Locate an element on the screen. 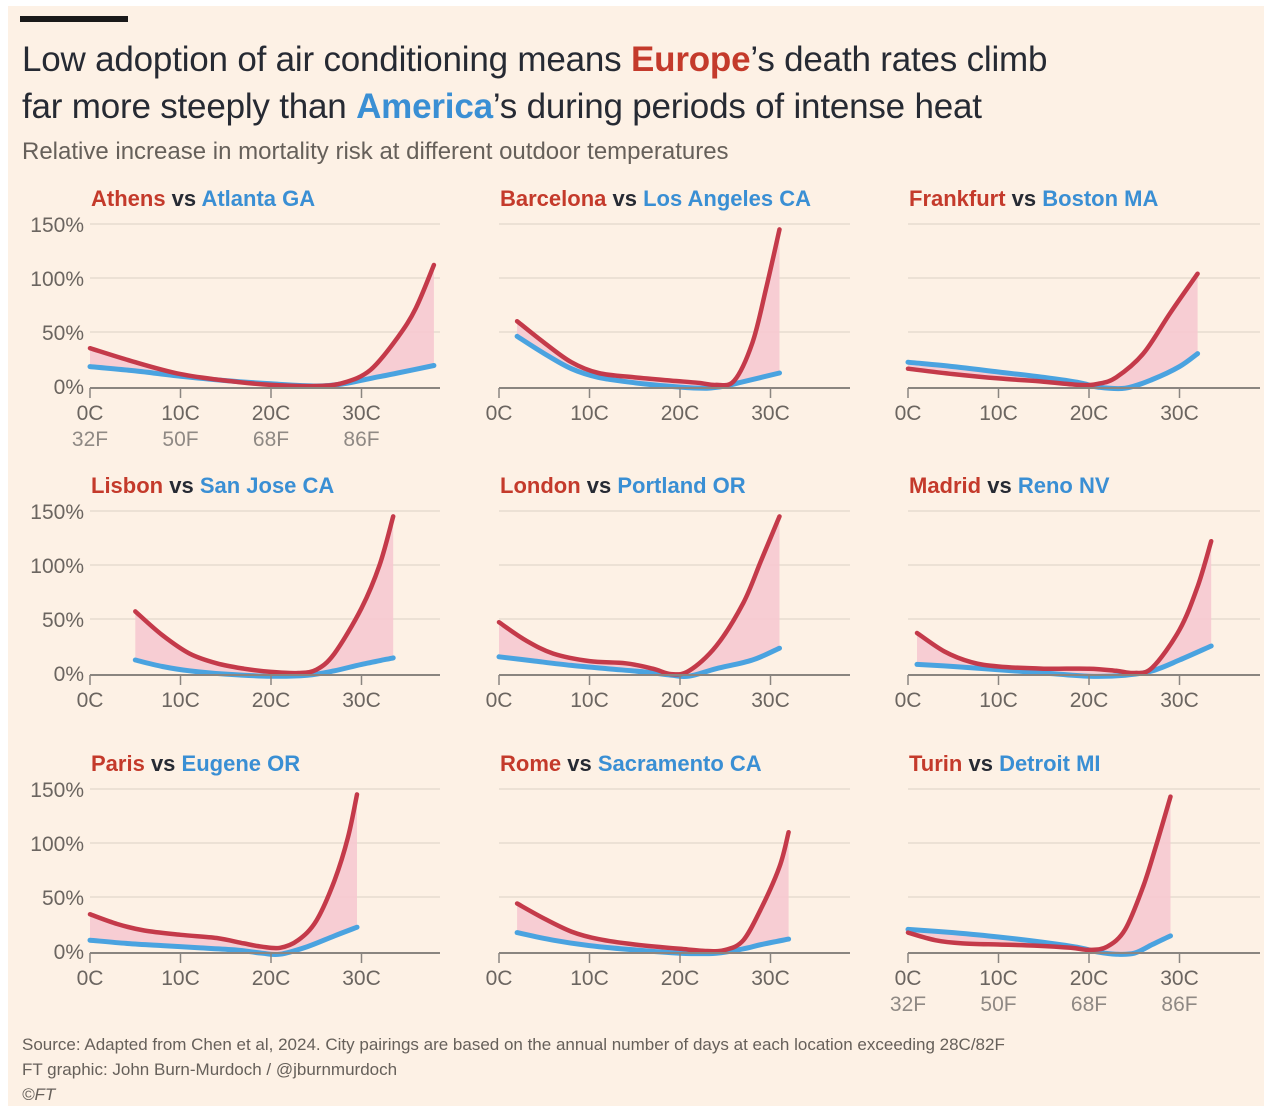 This screenshot has width=1274, height=1116. title-line2-prefix: far more steeply than is located at coordinates (189, 106).